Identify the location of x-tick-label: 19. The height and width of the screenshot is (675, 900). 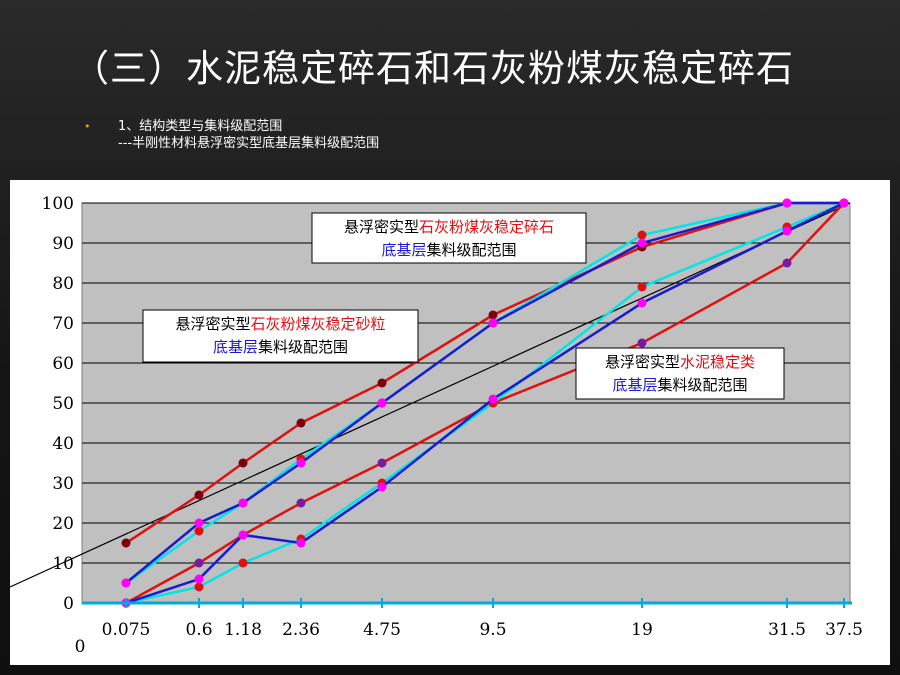
(642, 630).